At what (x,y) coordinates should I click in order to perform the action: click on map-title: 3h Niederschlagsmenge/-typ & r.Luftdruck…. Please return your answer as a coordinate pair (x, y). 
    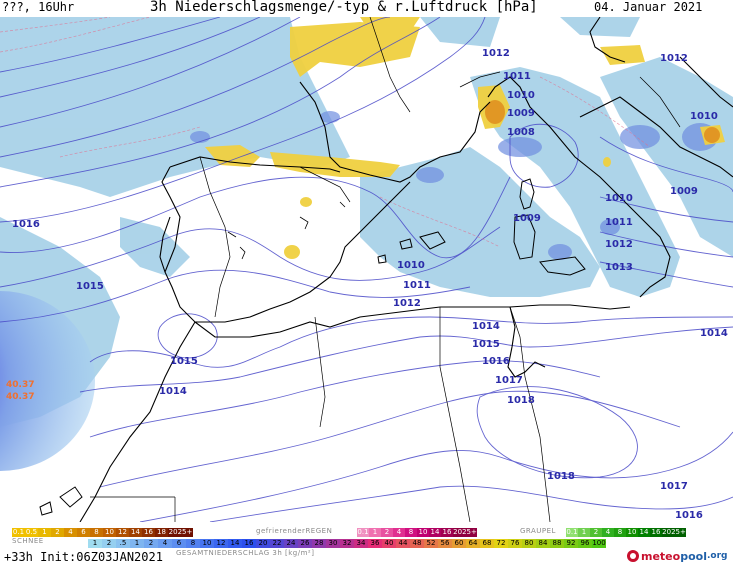
    Looking at the image, I should click on (344, 7).